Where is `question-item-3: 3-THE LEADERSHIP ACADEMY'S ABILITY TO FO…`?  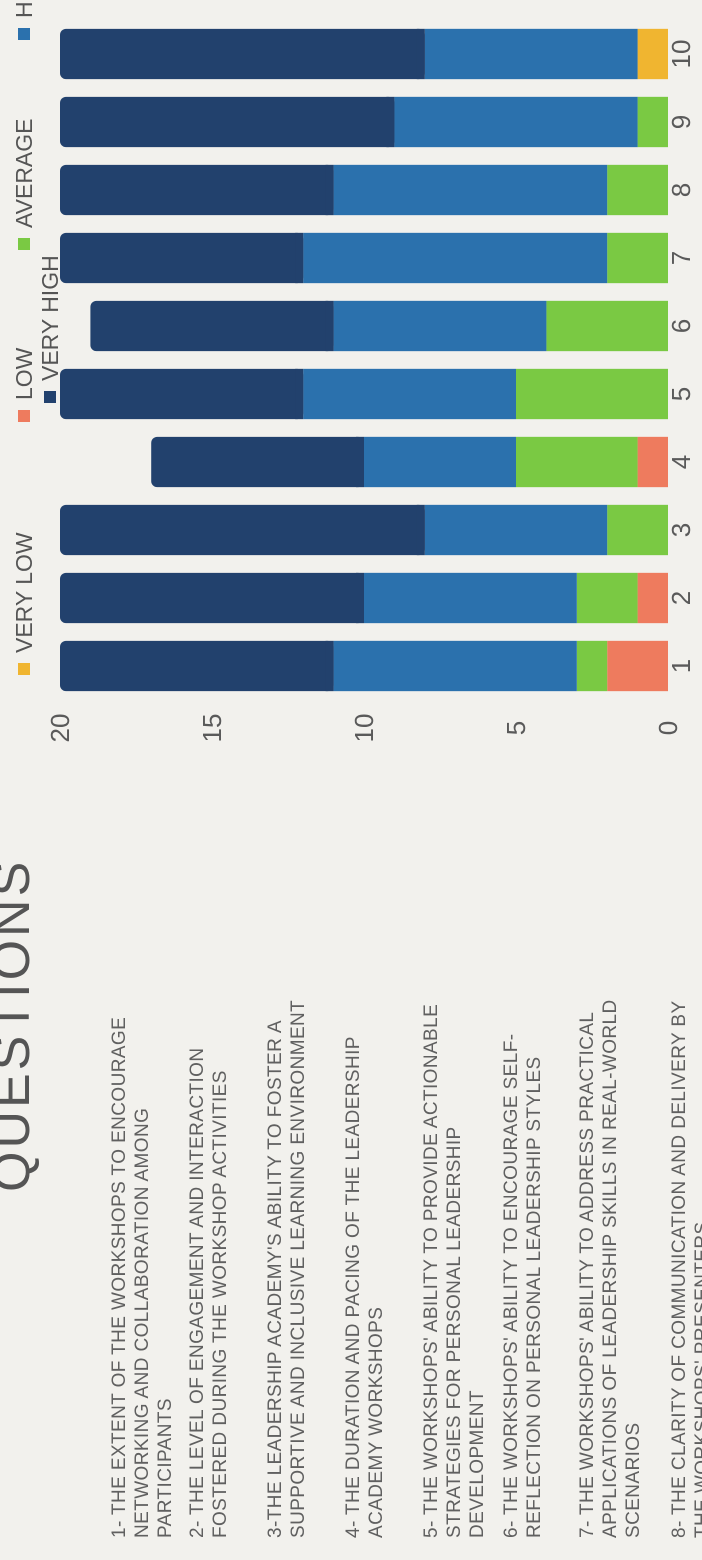 question-item-3: 3-THE LEADERSHIP ACADEMY'S ABILITY TO FO… is located at coordinates (287, 1268).